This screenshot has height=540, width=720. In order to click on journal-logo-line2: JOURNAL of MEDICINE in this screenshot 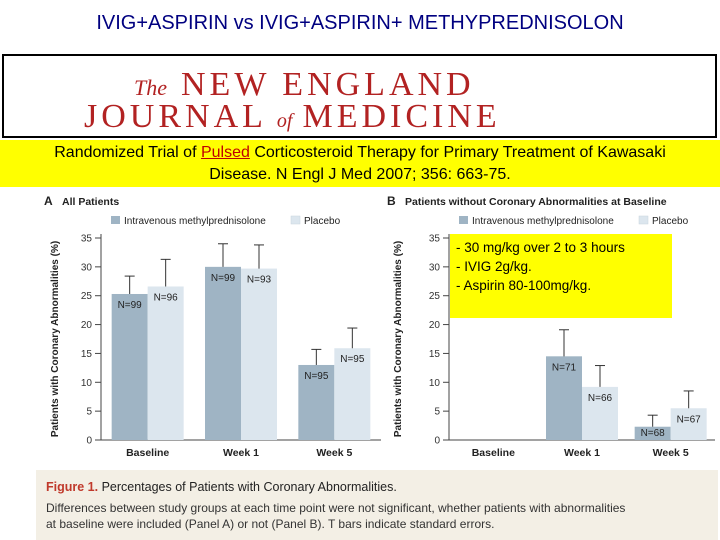, I will do `click(292, 116)`.